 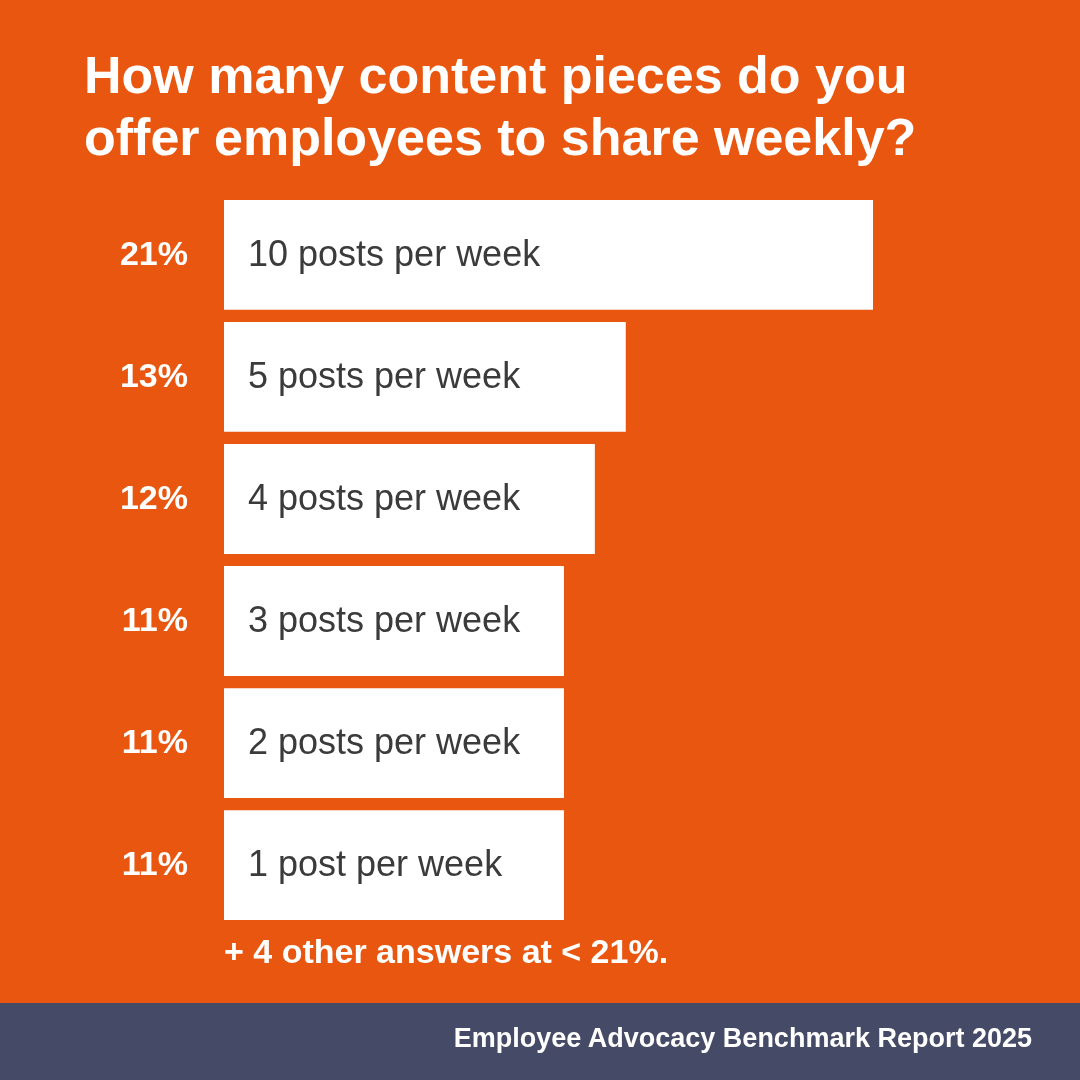 What do you see at coordinates (742, 1038) in the screenshot?
I see `text: Employee Advocacy Benchmark Report 2025` at bounding box center [742, 1038].